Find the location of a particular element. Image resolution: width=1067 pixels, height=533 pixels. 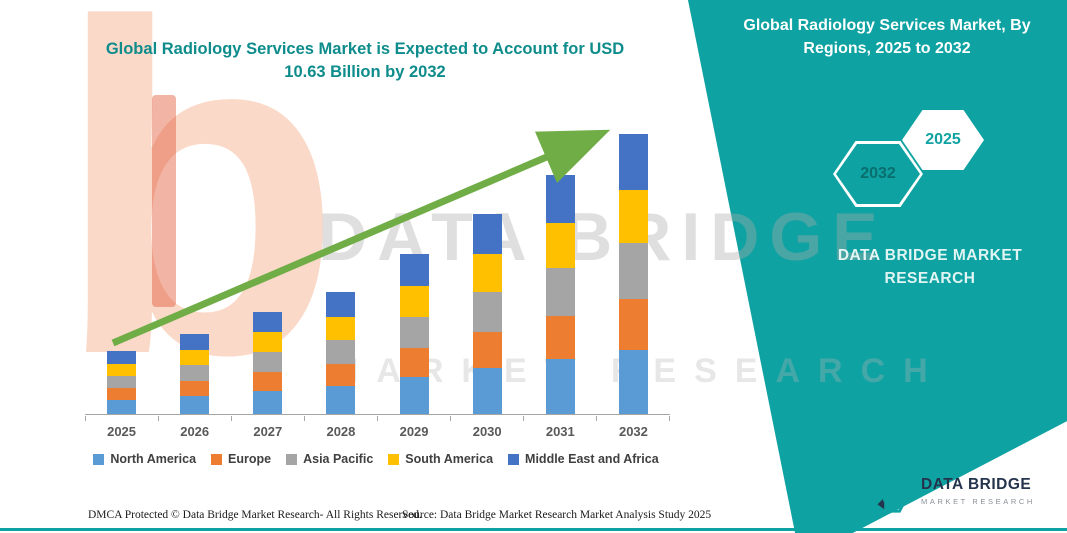

legend-item: South America is located at coordinates (440, 459).